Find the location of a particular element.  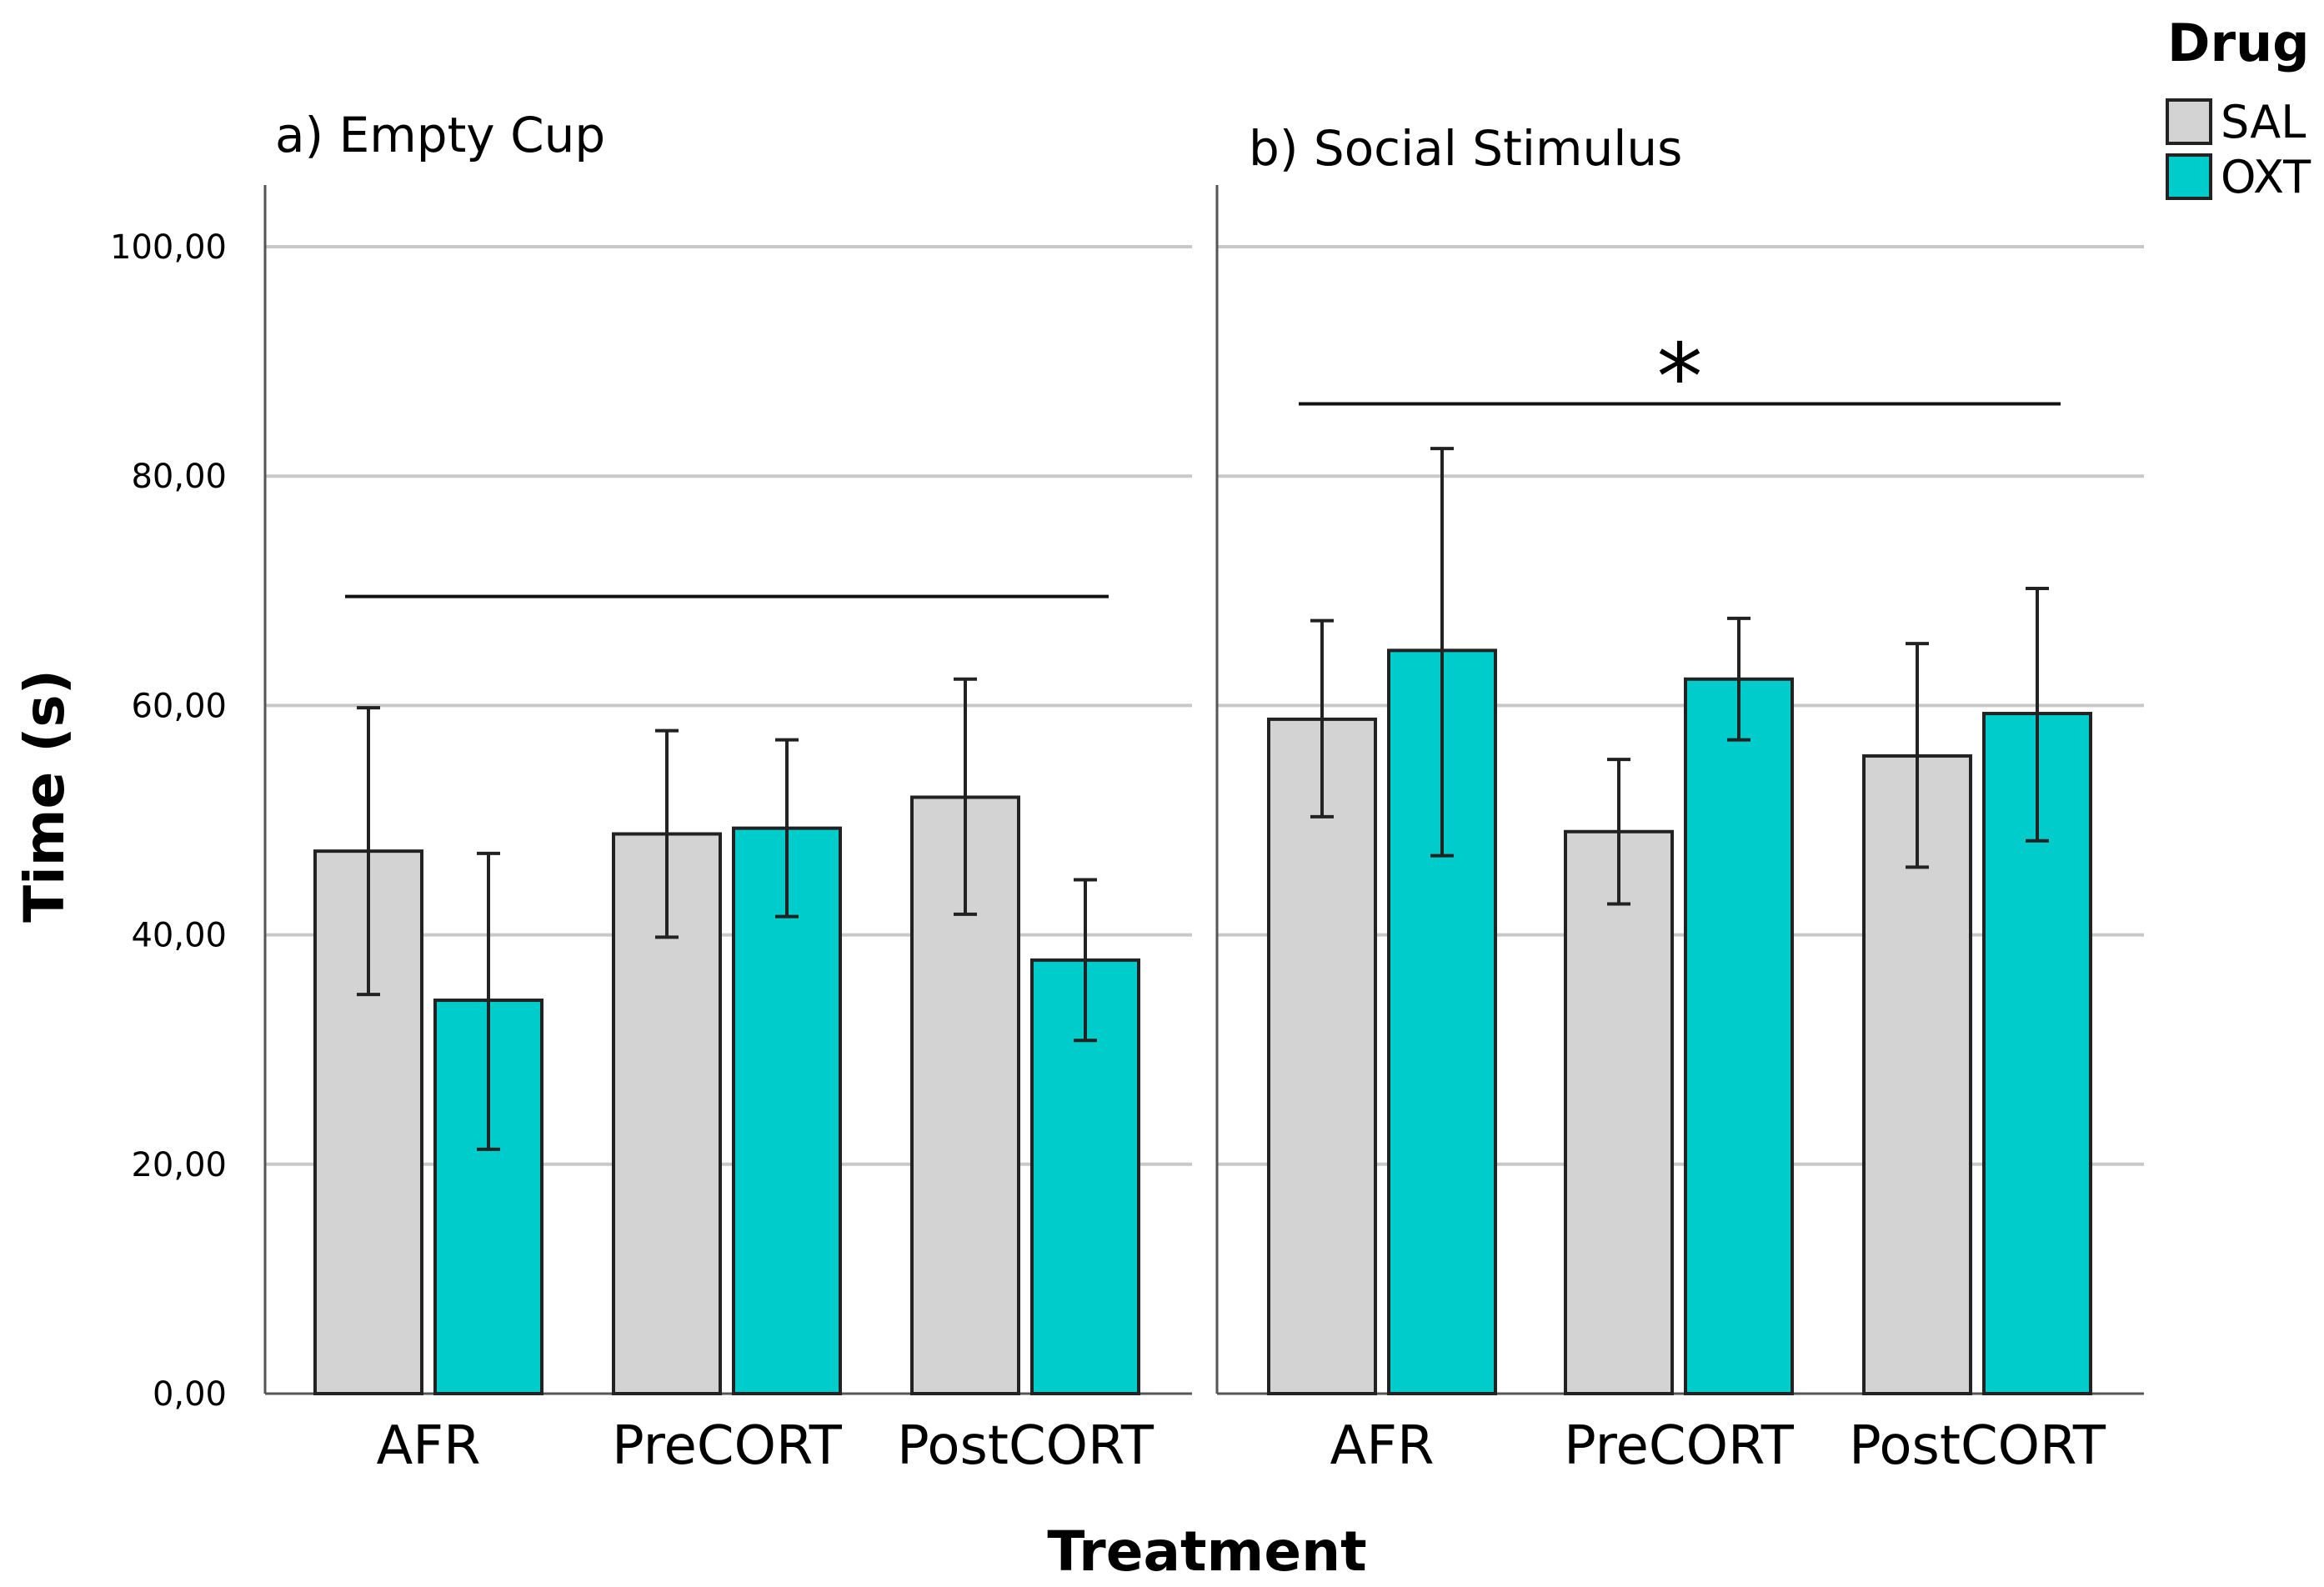

legend-swatch-sal is located at coordinates (2189, 122).